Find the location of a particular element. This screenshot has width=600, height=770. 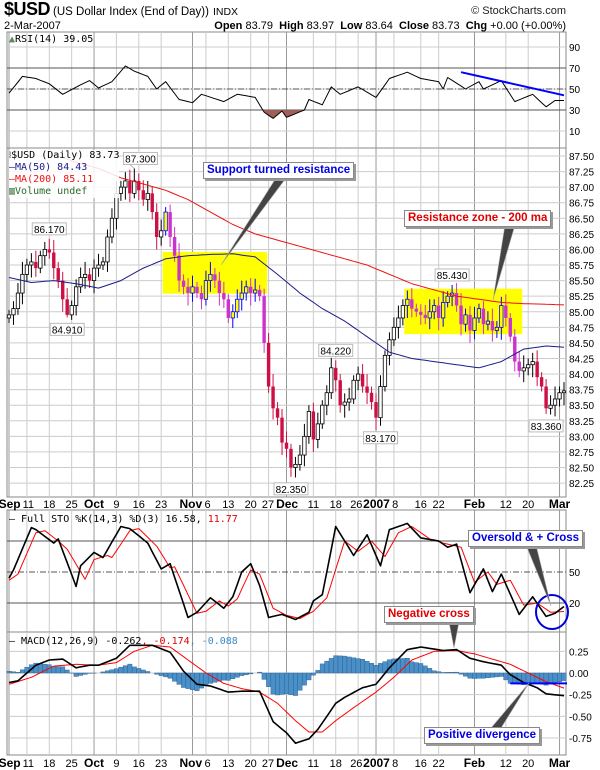

ma50-legend-icon: — is located at coordinates (12, 167).